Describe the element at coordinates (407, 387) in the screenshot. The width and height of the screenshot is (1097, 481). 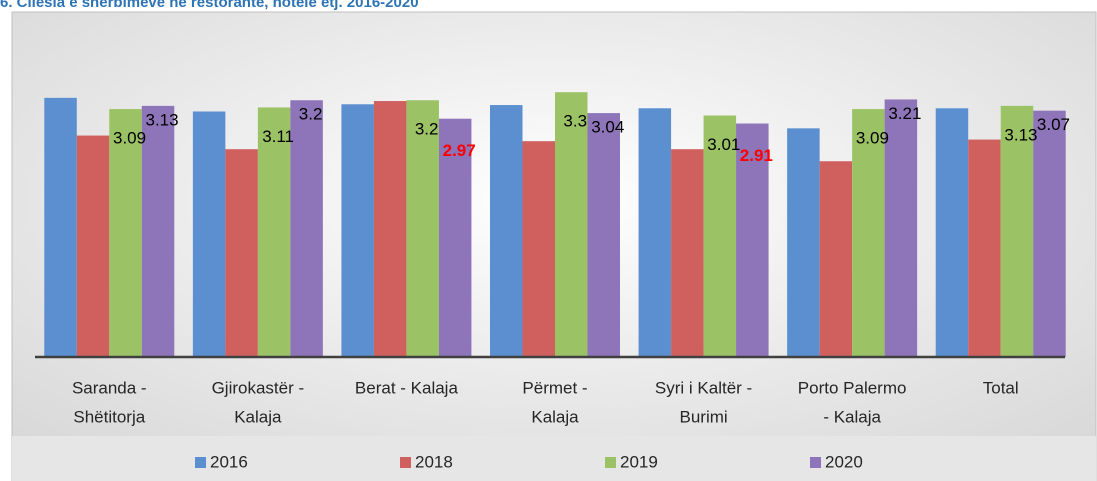
I see `x-tick-label: Berat - Kalaja` at that location.